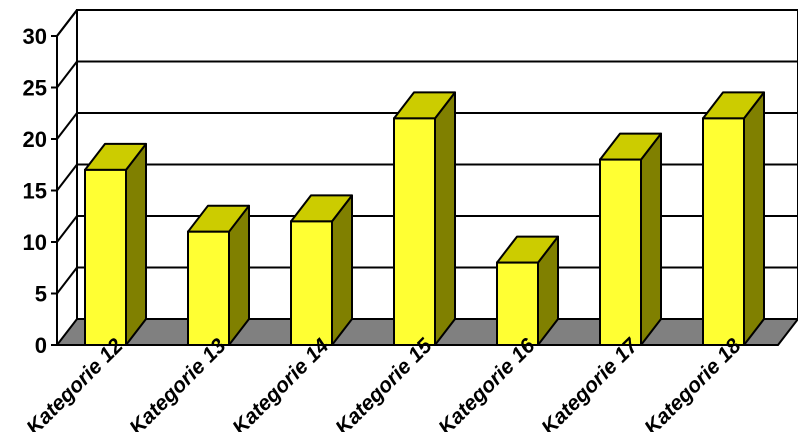 This screenshot has width=798, height=432. I want to click on x-tick-label: Kategorie 18, so click(693, 383).